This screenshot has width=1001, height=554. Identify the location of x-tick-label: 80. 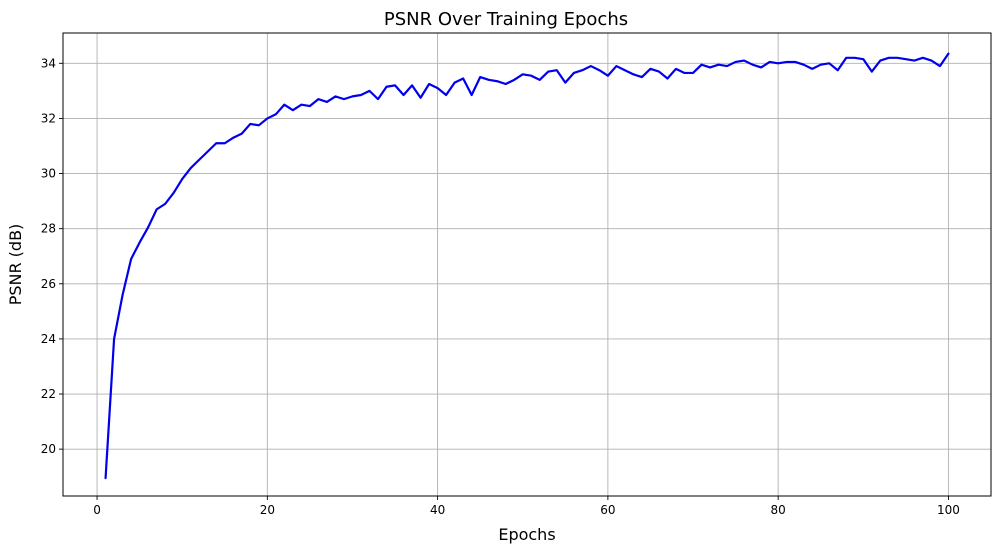
(778, 510).